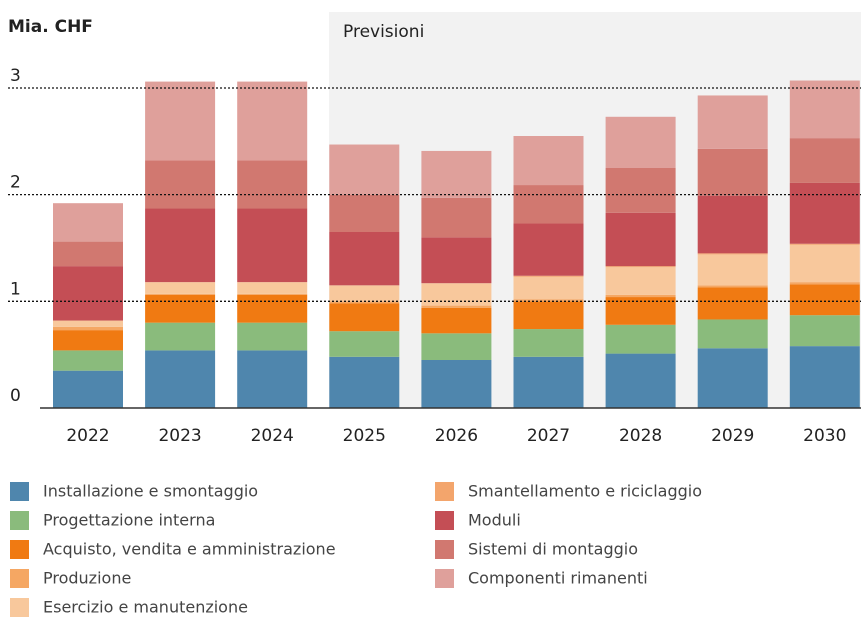 This screenshot has height=617, width=861. I want to click on axis-unit: Mia. CHF, so click(50, 27).